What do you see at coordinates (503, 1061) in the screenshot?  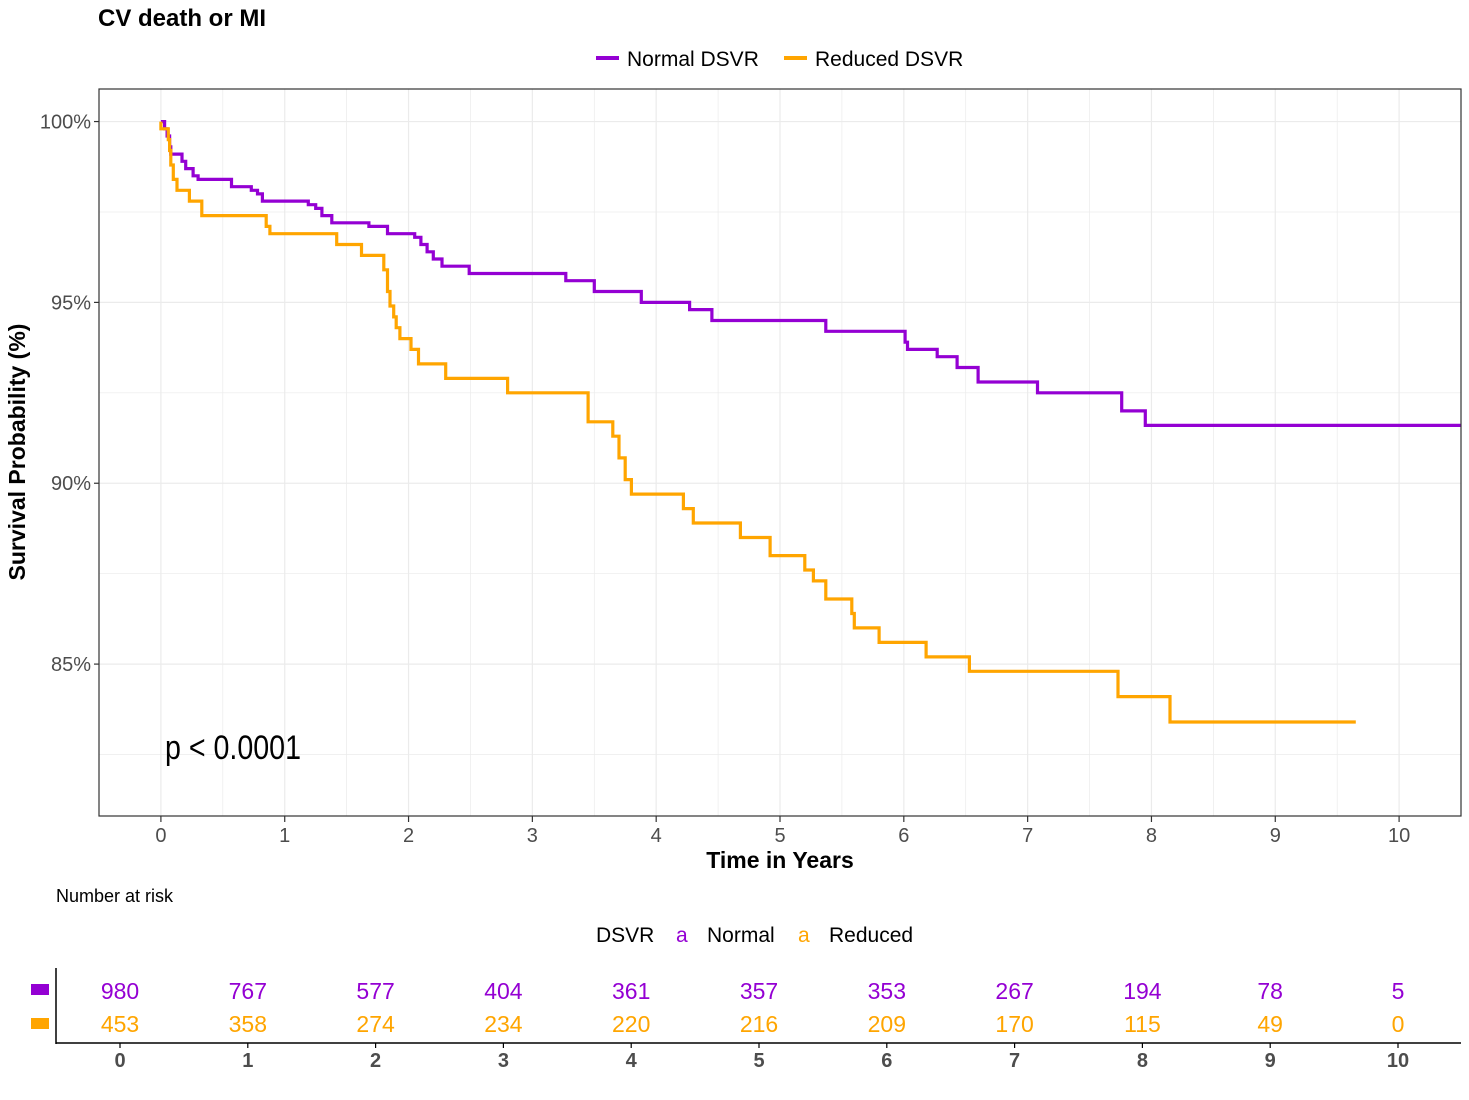 I see `risk-x-tick-label: 3` at bounding box center [503, 1061].